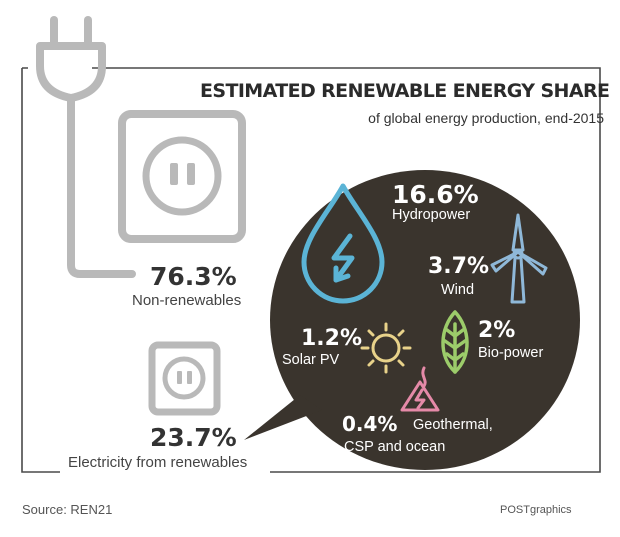  What do you see at coordinates (187, 300) in the screenshot?
I see `non-renewables-label: Non-renewables` at bounding box center [187, 300].